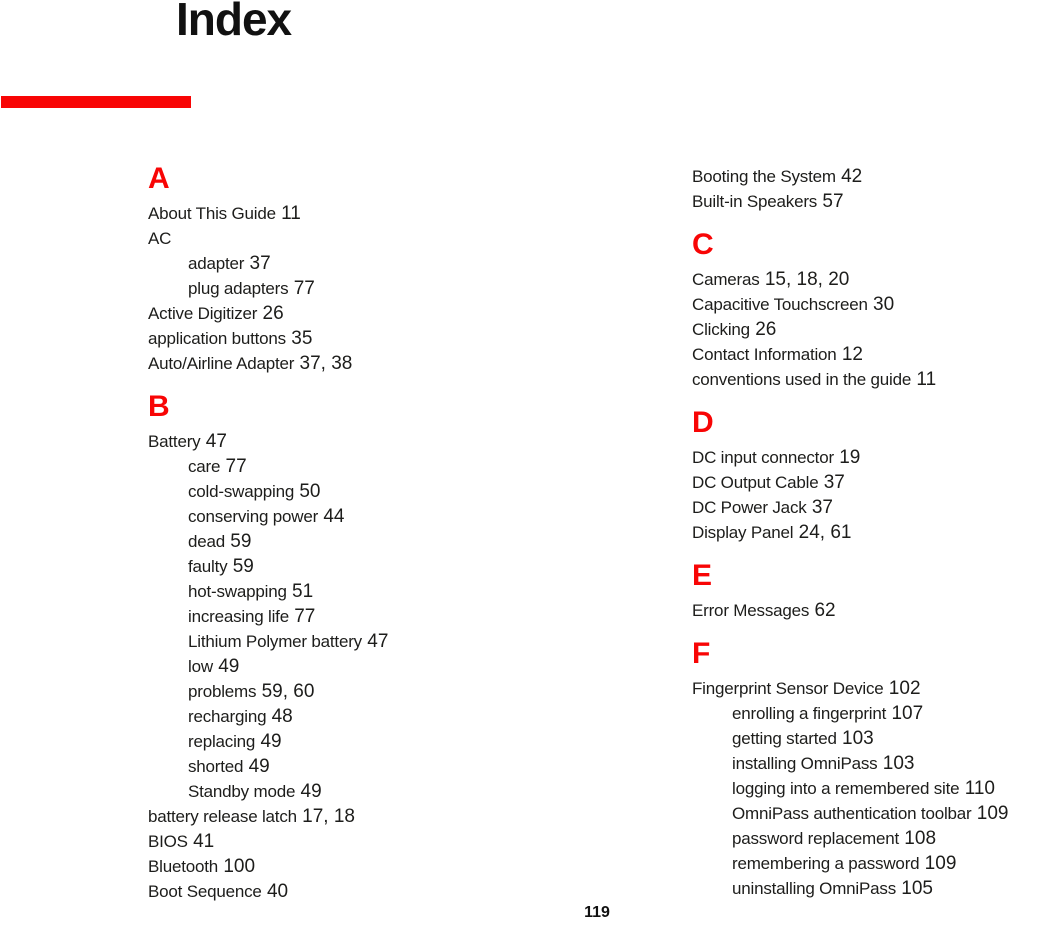 The width and height of the screenshot is (1056, 927). Describe the element at coordinates (300, 591) in the screenshot. I see `entry-pages: 51` at that location.